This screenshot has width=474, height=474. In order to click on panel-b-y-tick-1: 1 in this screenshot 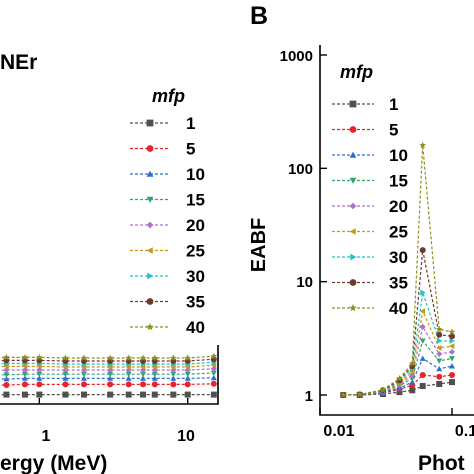, I will do `click(309, 396)`.